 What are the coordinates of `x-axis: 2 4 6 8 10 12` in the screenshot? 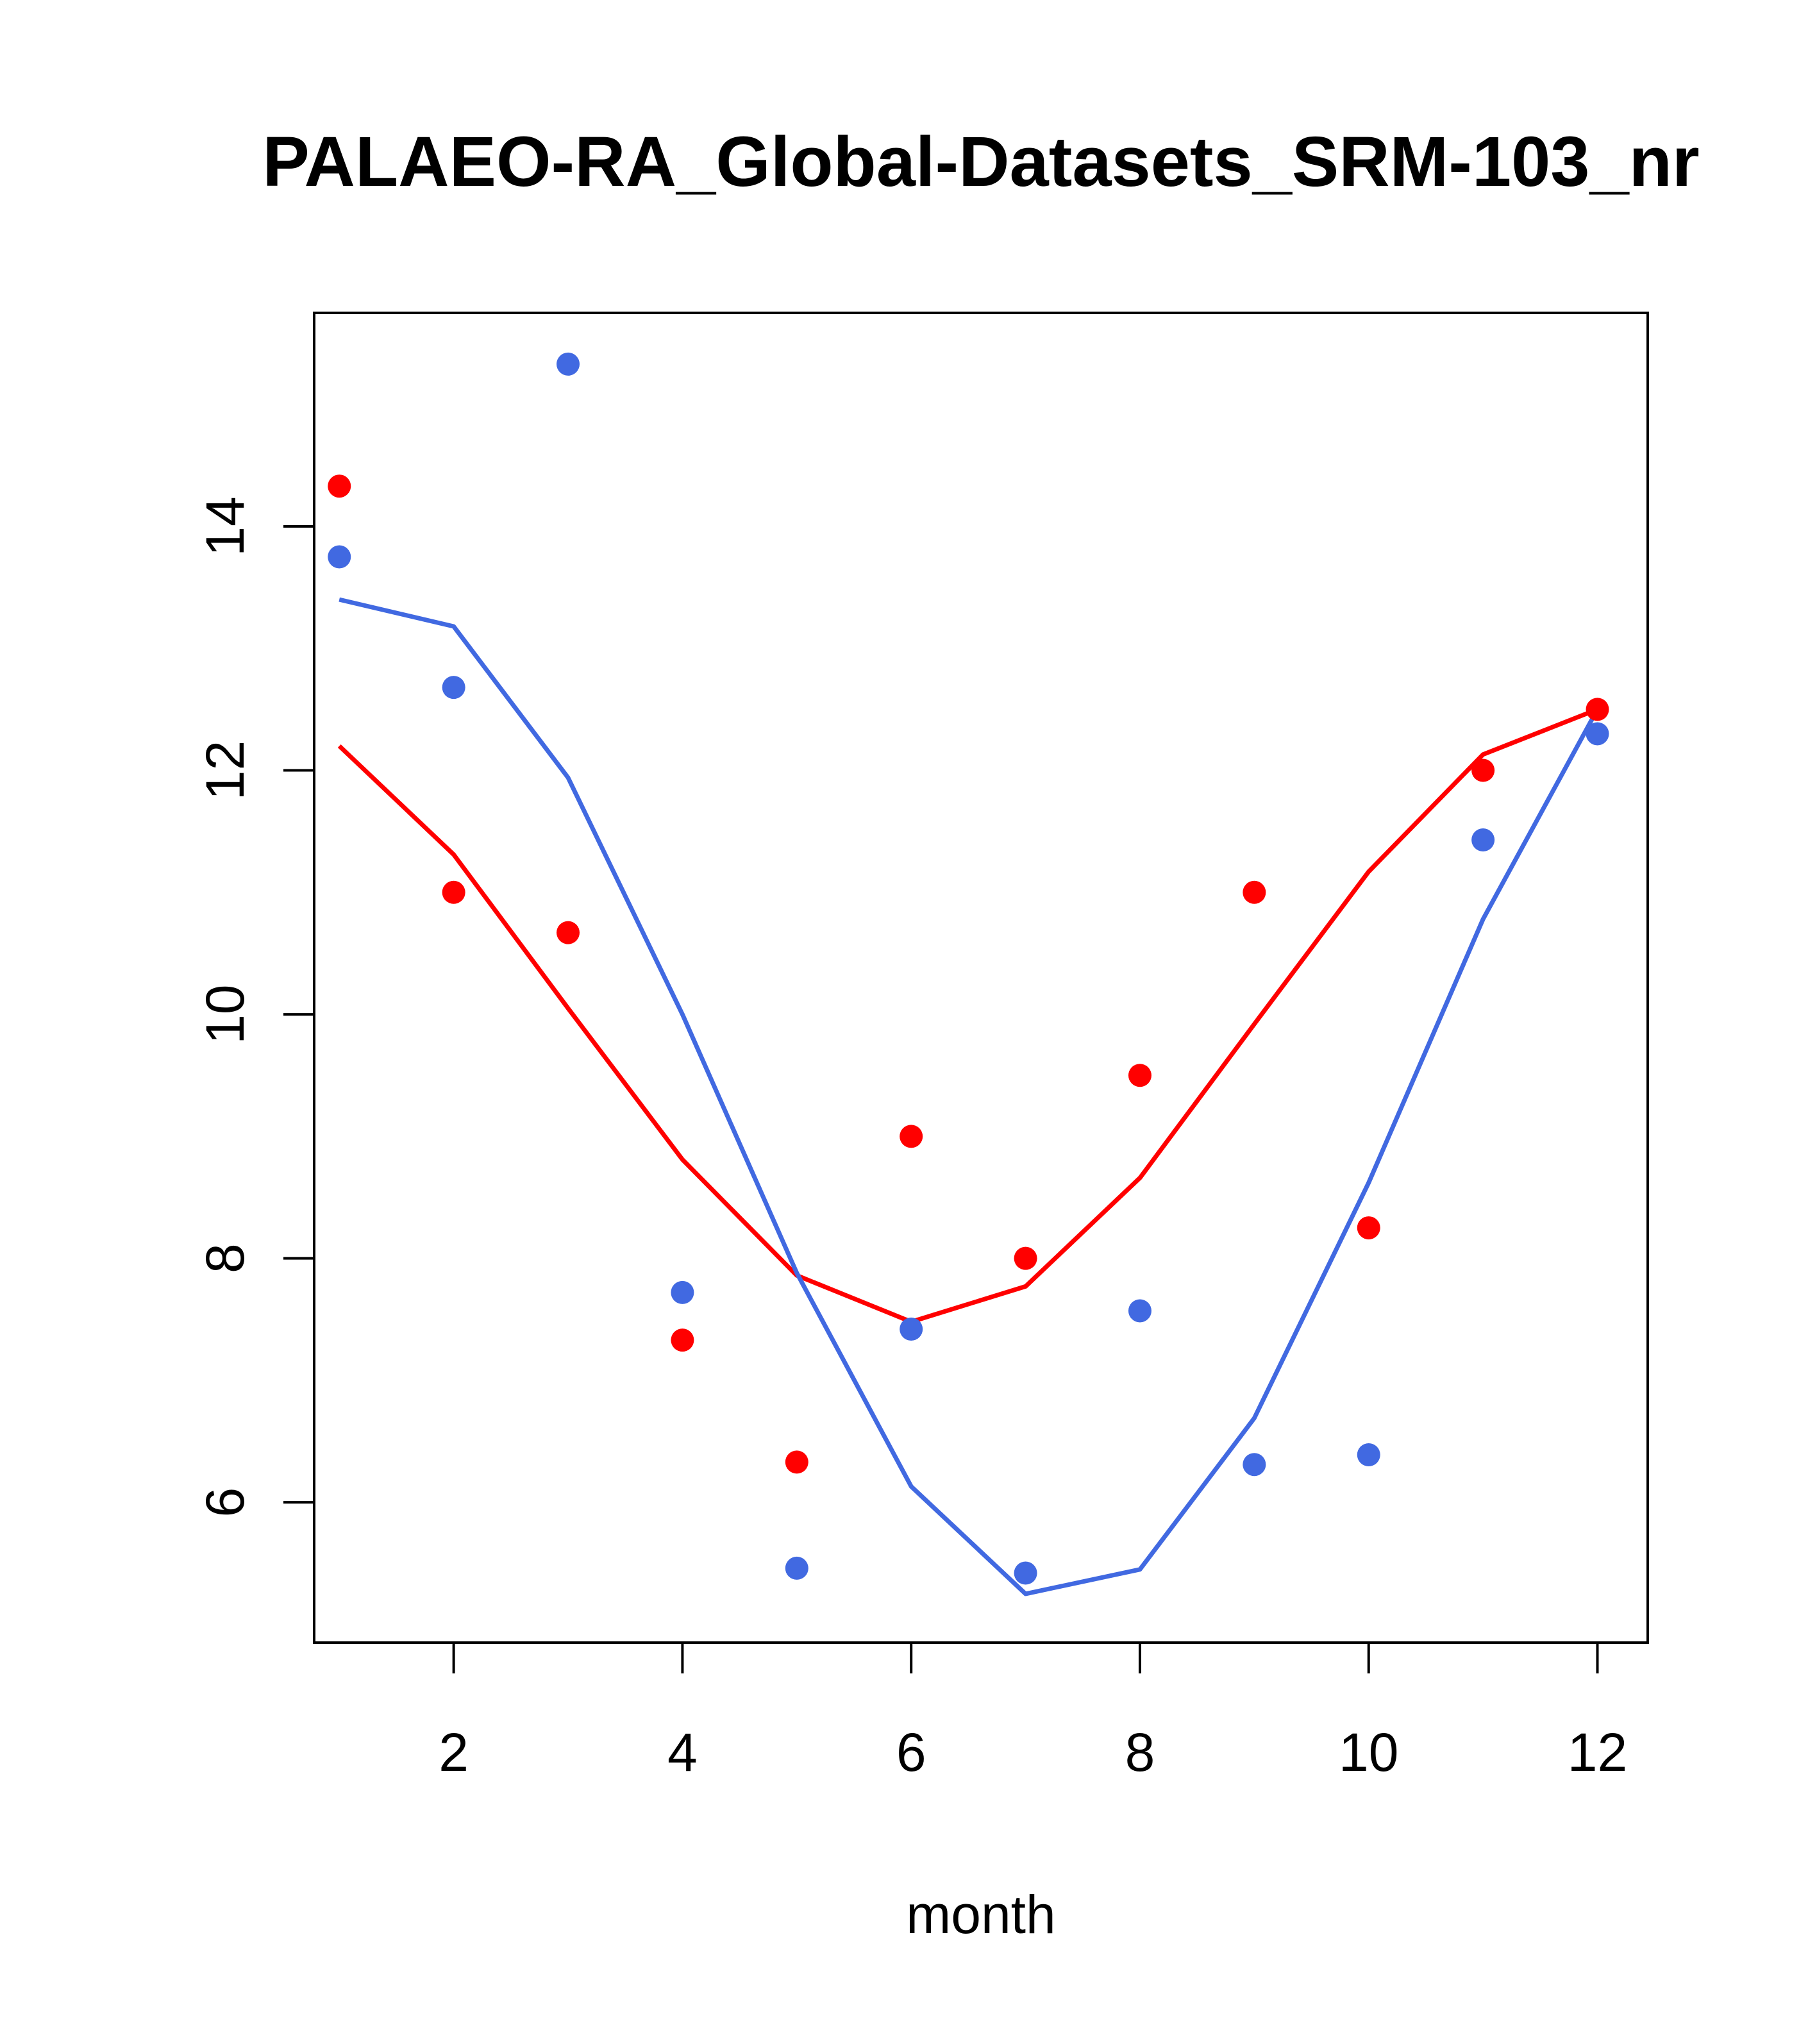 It's located at (1033, 1711).